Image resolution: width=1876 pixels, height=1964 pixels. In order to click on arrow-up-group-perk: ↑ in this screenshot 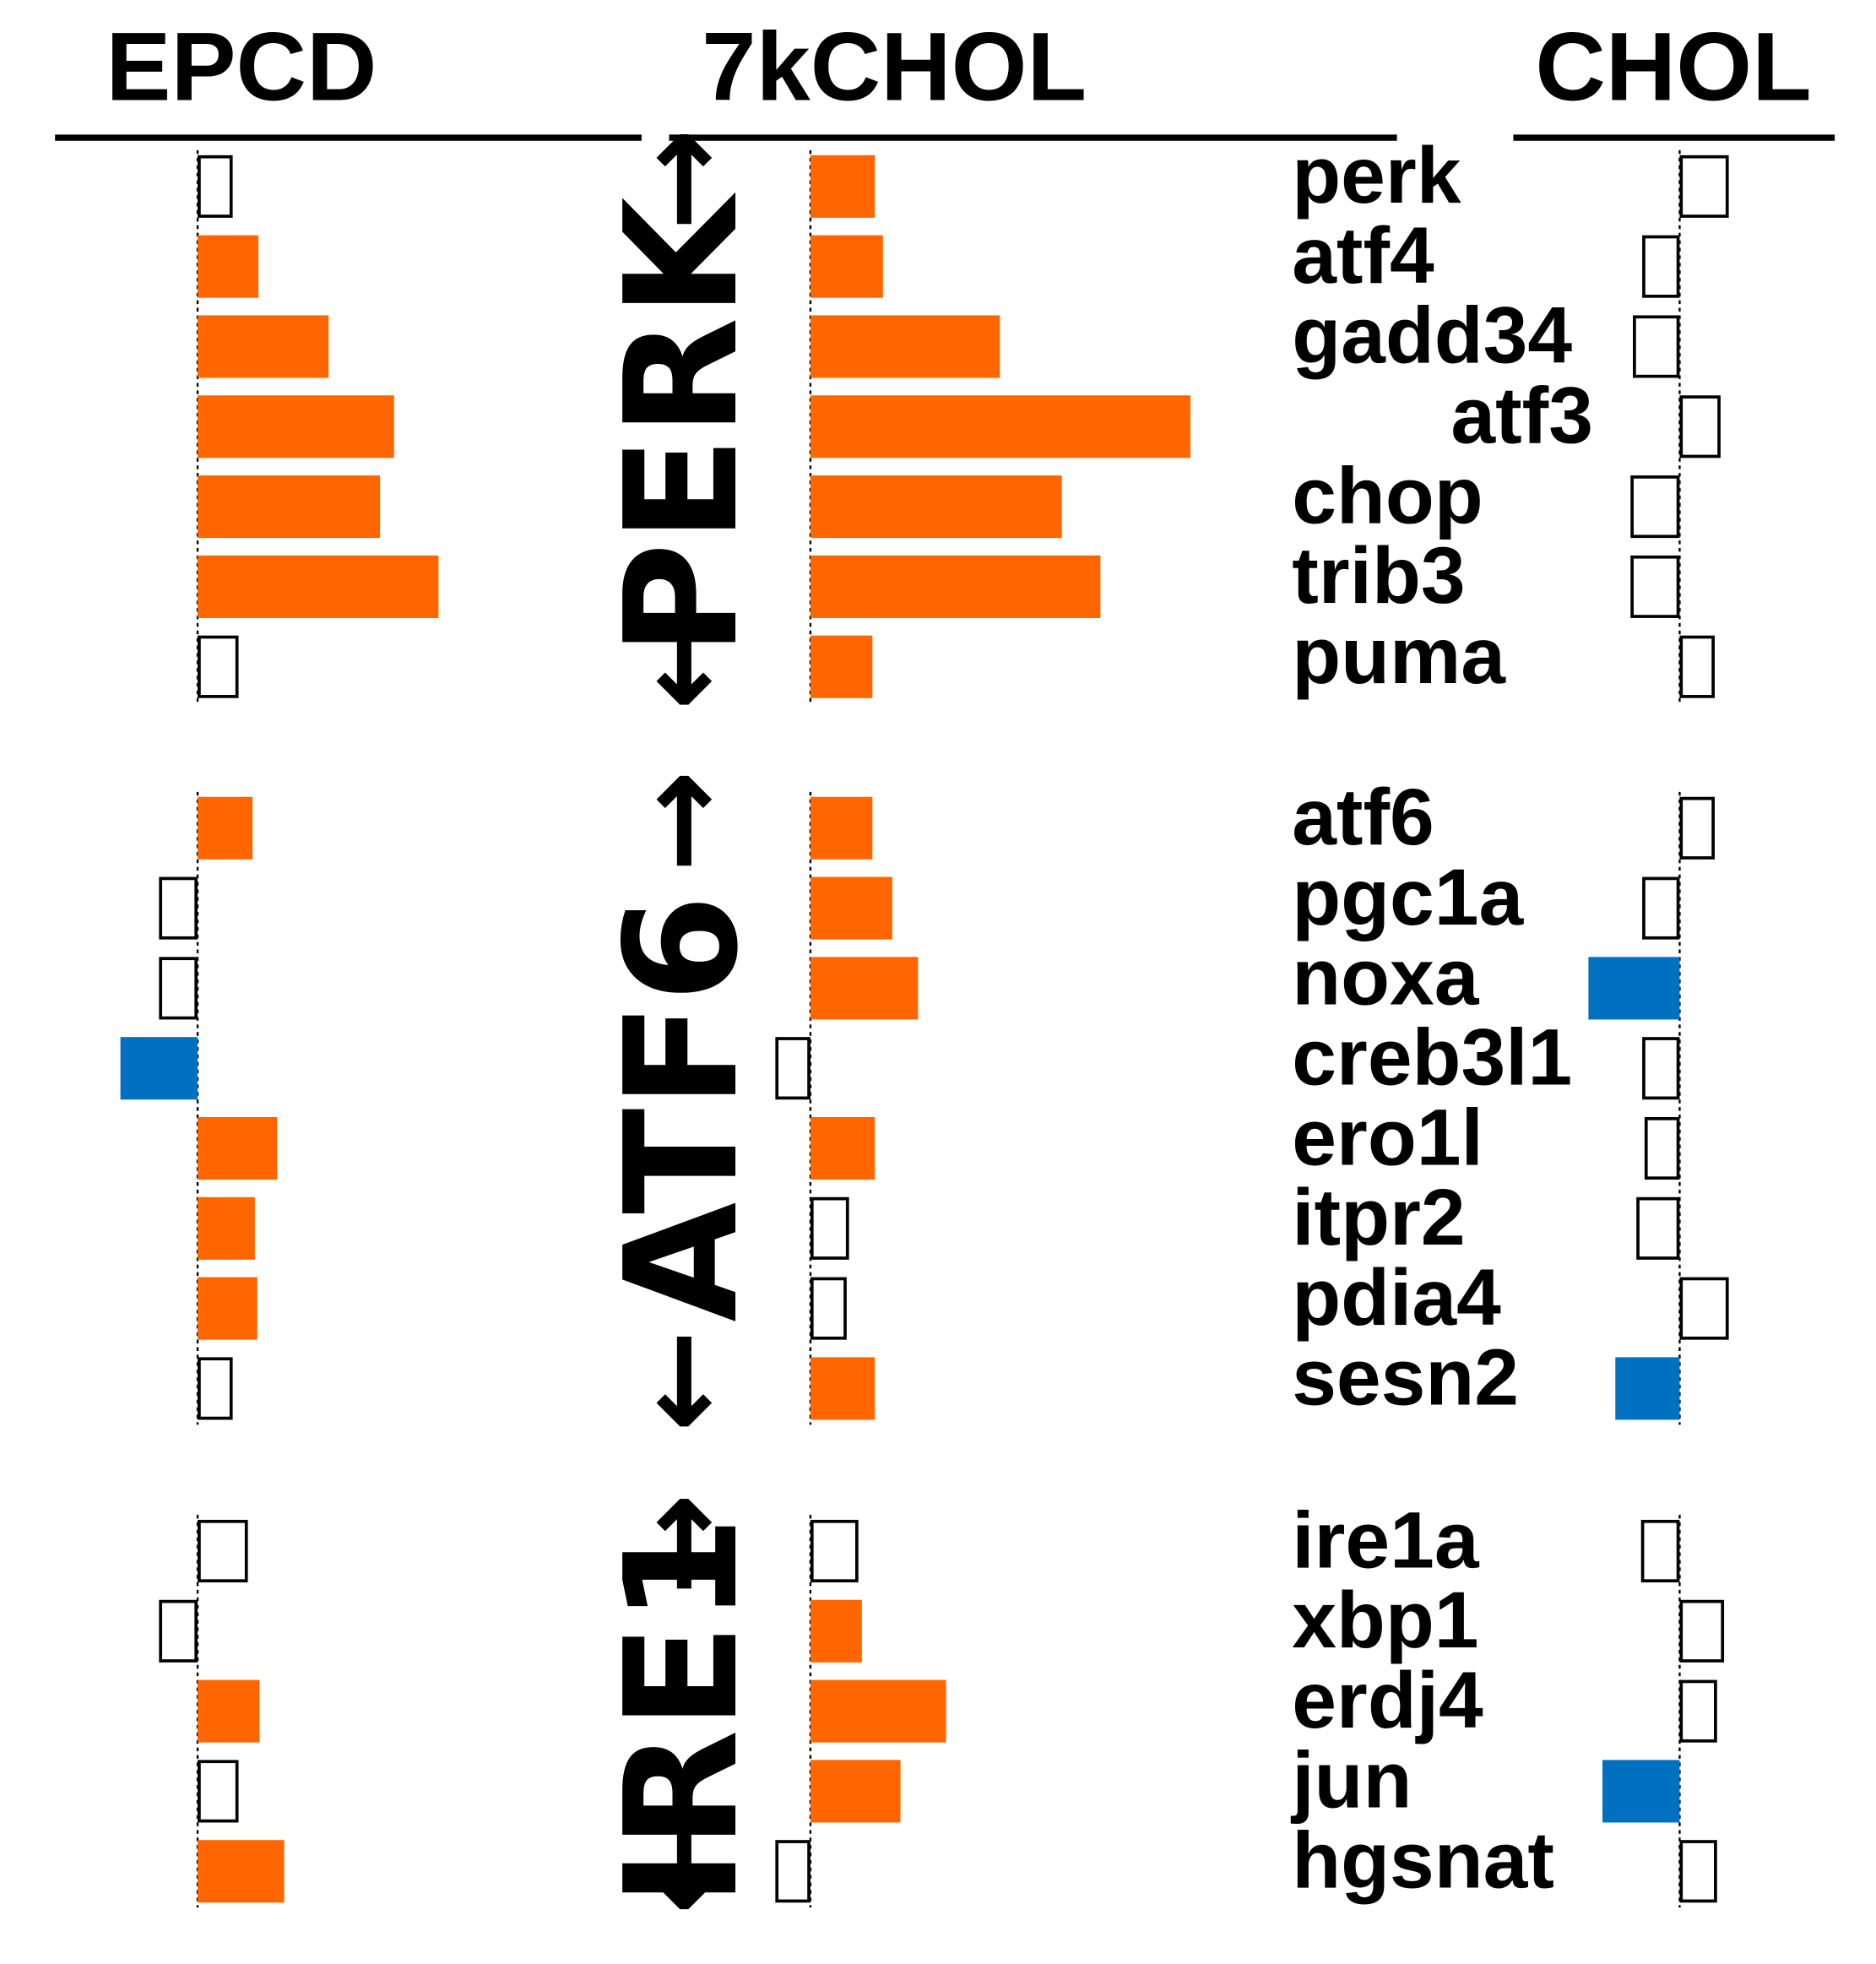, I will do `click(683, 182)`.